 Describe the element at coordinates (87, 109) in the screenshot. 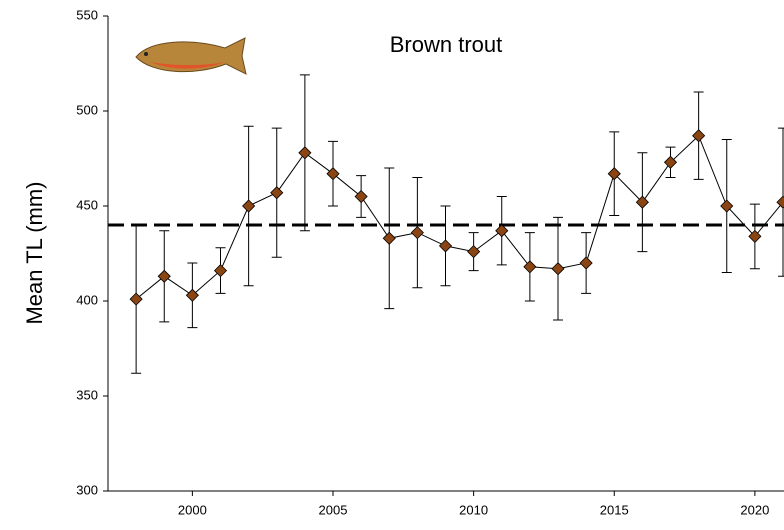

I see `y-tick-label: 500` at that location.